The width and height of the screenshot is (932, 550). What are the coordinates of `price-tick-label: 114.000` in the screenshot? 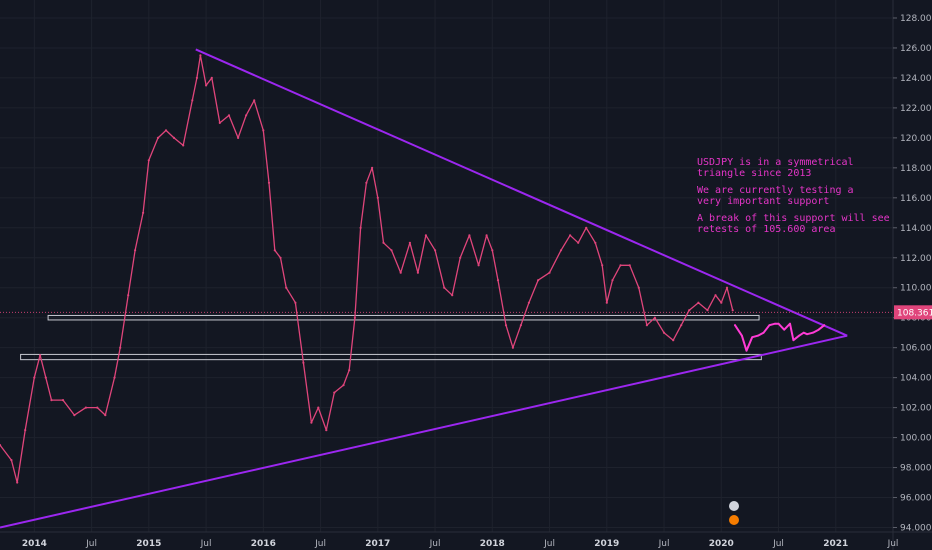 It's located at (916, 229).